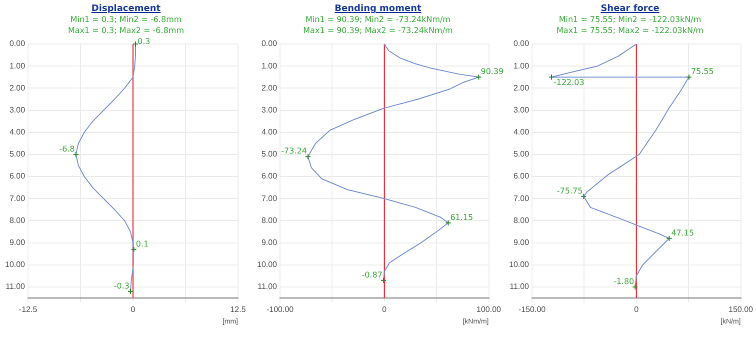  What do you see at coordinates (238, 309) in the screenshot?
I see `x-tick-label: 12.5` at bounding box center [238, 309].